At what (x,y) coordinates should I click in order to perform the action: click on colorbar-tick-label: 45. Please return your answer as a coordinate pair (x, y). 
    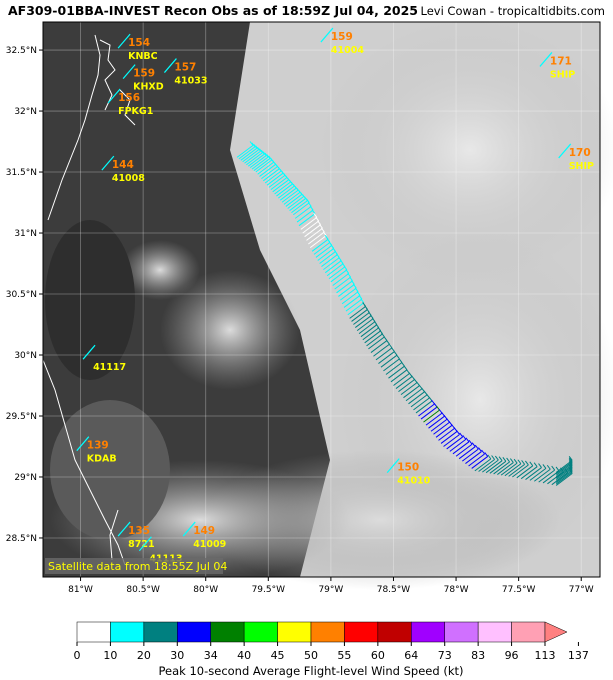
    Looking at the image, I should click on (278, 655).